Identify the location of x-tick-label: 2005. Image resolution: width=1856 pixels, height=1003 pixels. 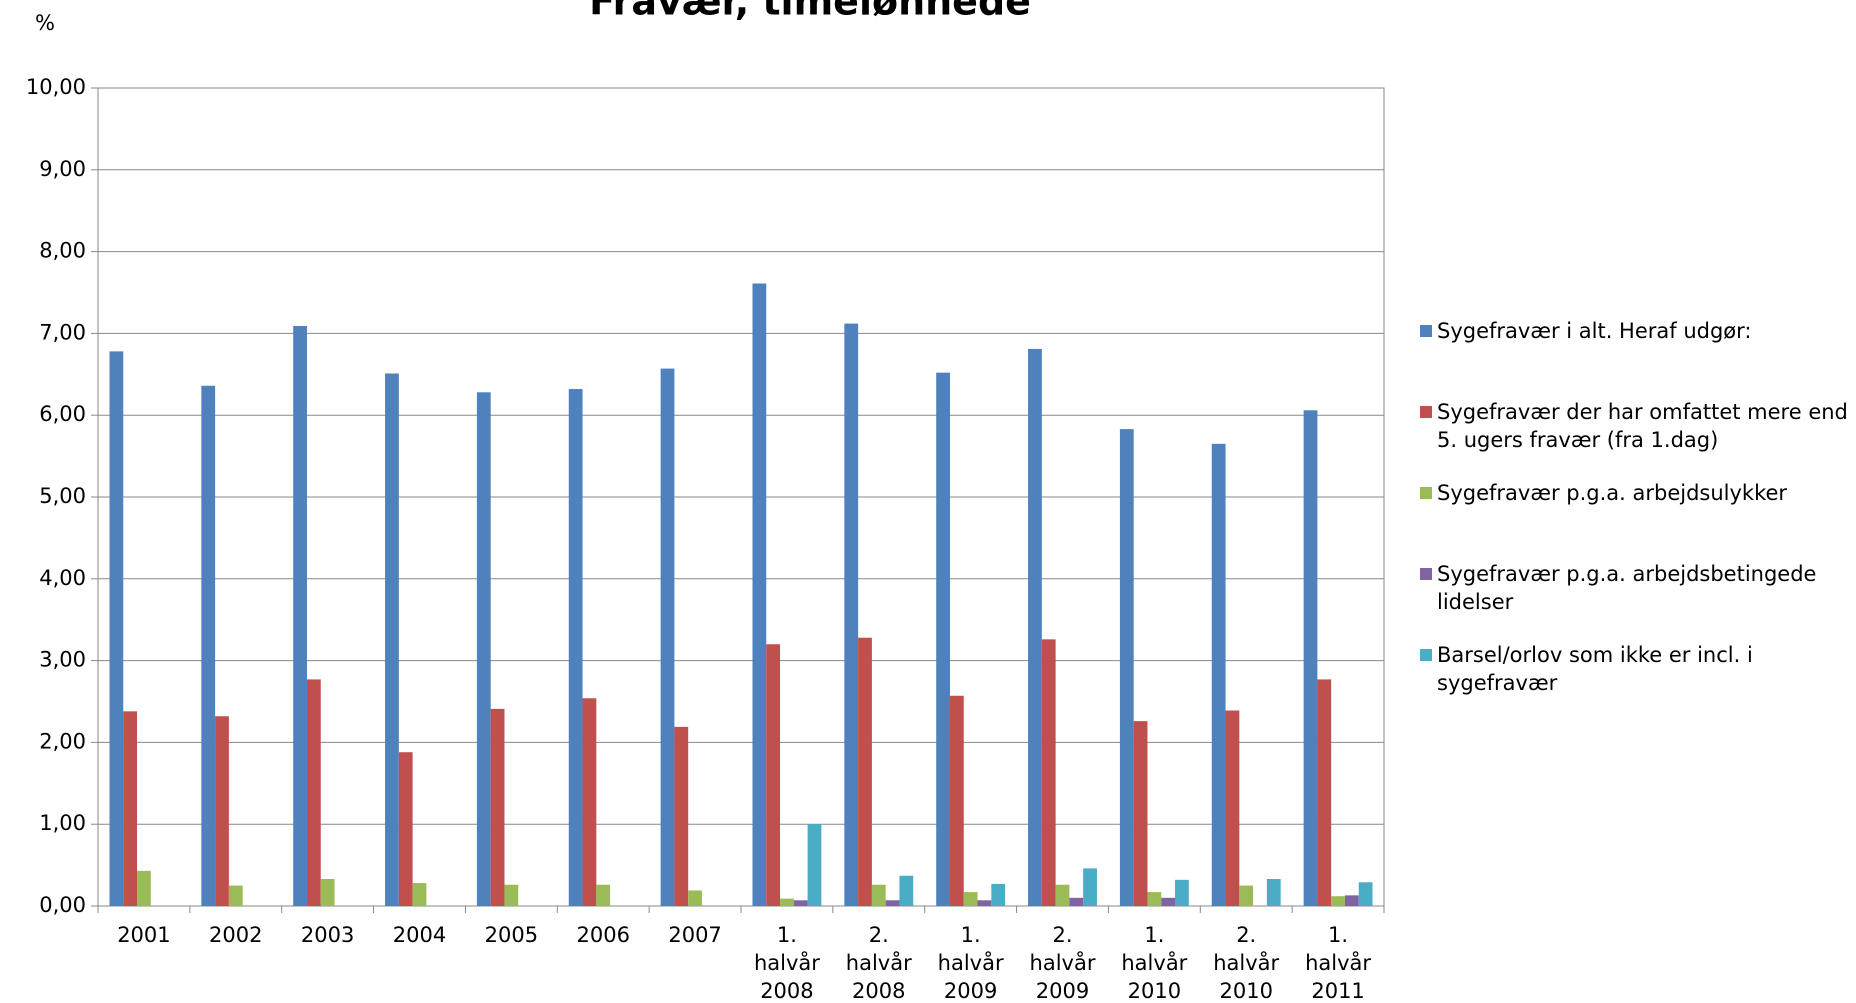
(511, 935).